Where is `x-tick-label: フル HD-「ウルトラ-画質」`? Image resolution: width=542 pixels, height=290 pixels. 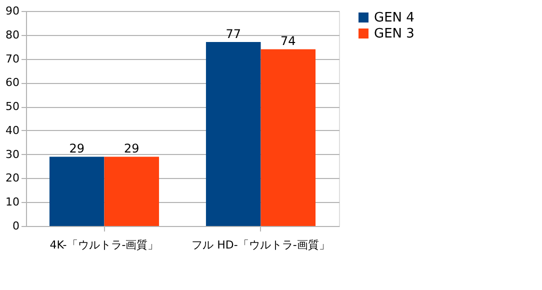
x-tick-label: フル HD-「ウルトラ-画質」 is located at coordinates (261, 245).